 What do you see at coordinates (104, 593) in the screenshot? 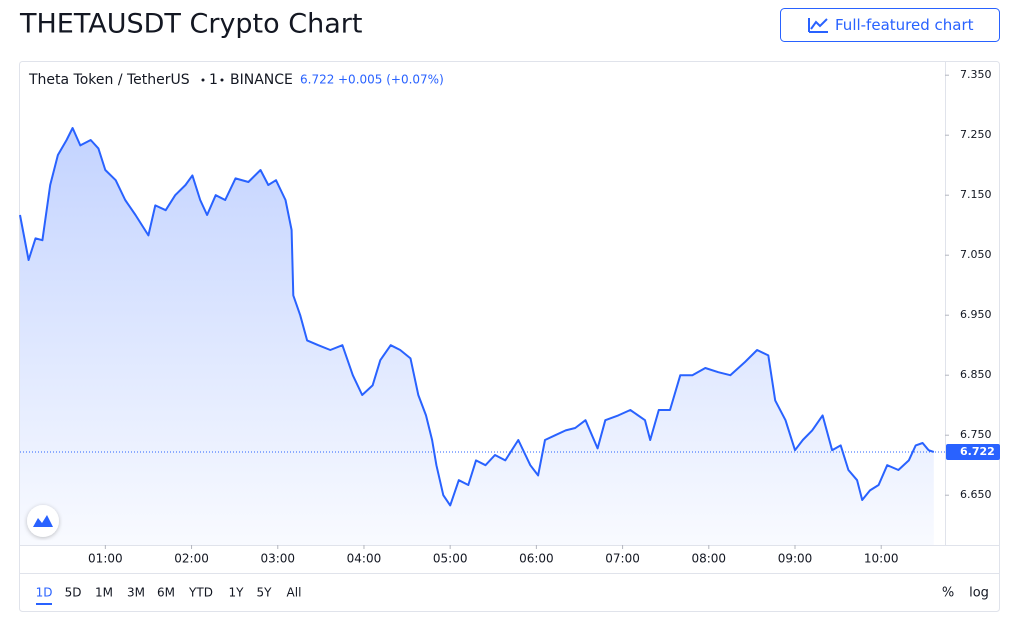
I see `range-button: 1M` at bounding box center [104, 593].